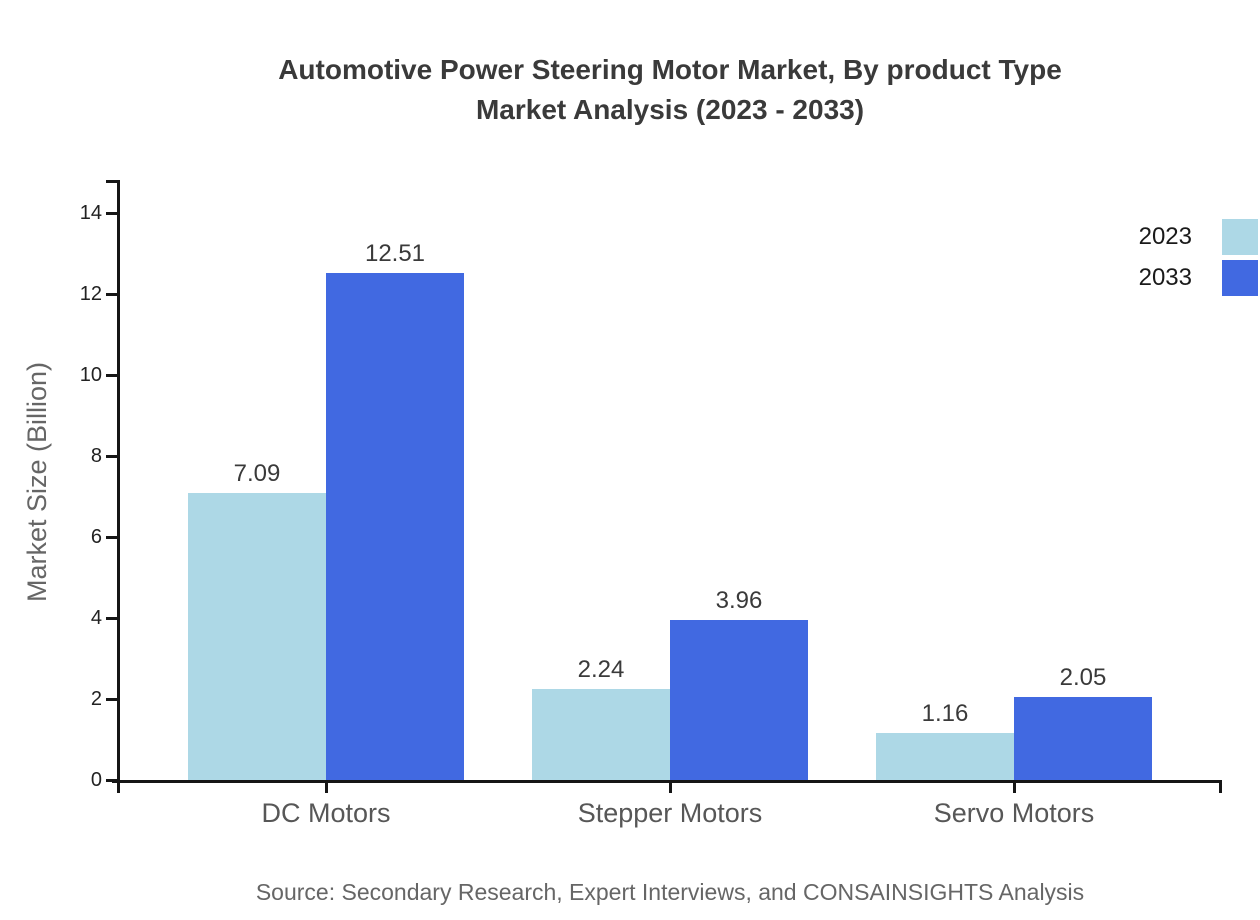 The image size is (1260, 920). What do you see at coordinates (96, 456) in the screenshot?
I see `y-tick-label: 8` at bounding box center [96, 456].